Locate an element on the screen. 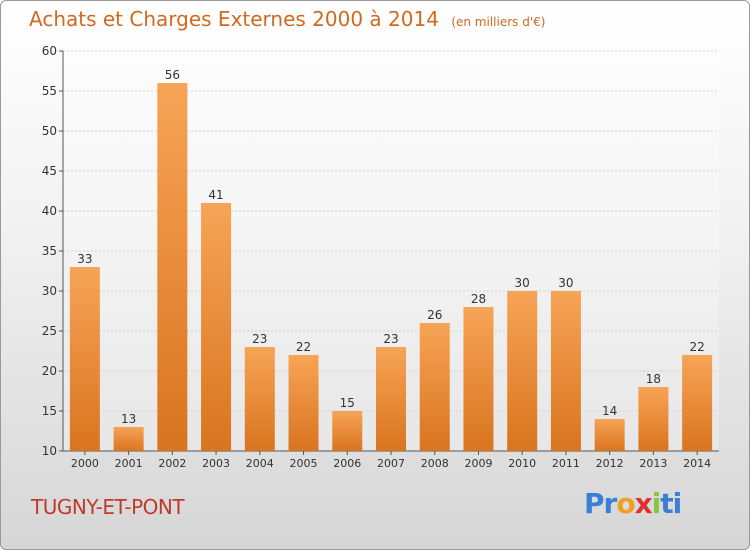 This screenshot has height=550, width=750. x-tick-label: 2009 is located at coordinates (478, 463).